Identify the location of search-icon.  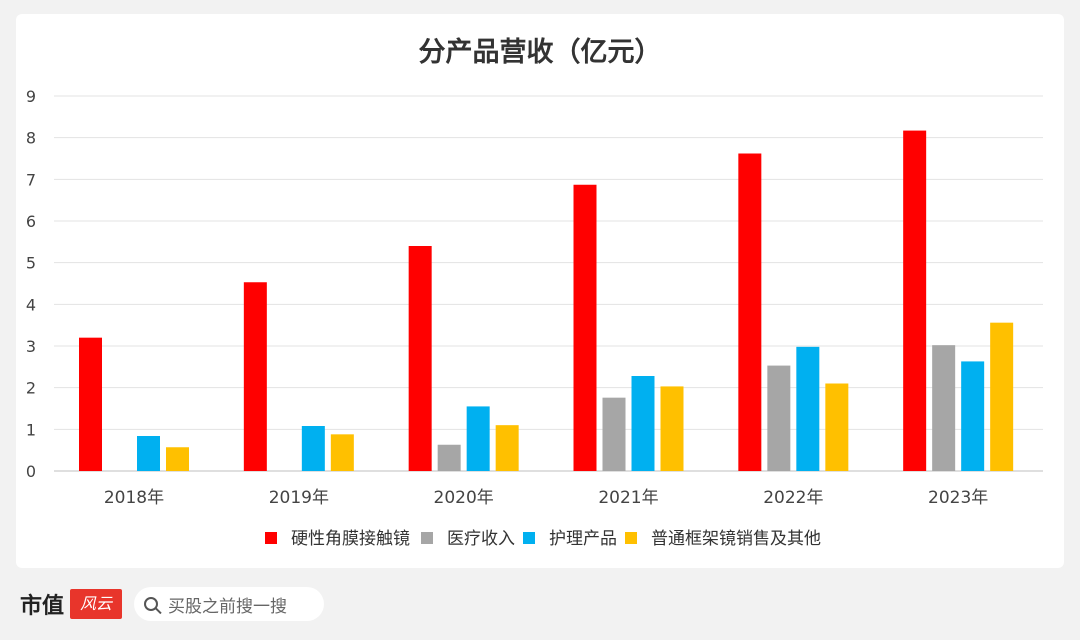
(151, 604).